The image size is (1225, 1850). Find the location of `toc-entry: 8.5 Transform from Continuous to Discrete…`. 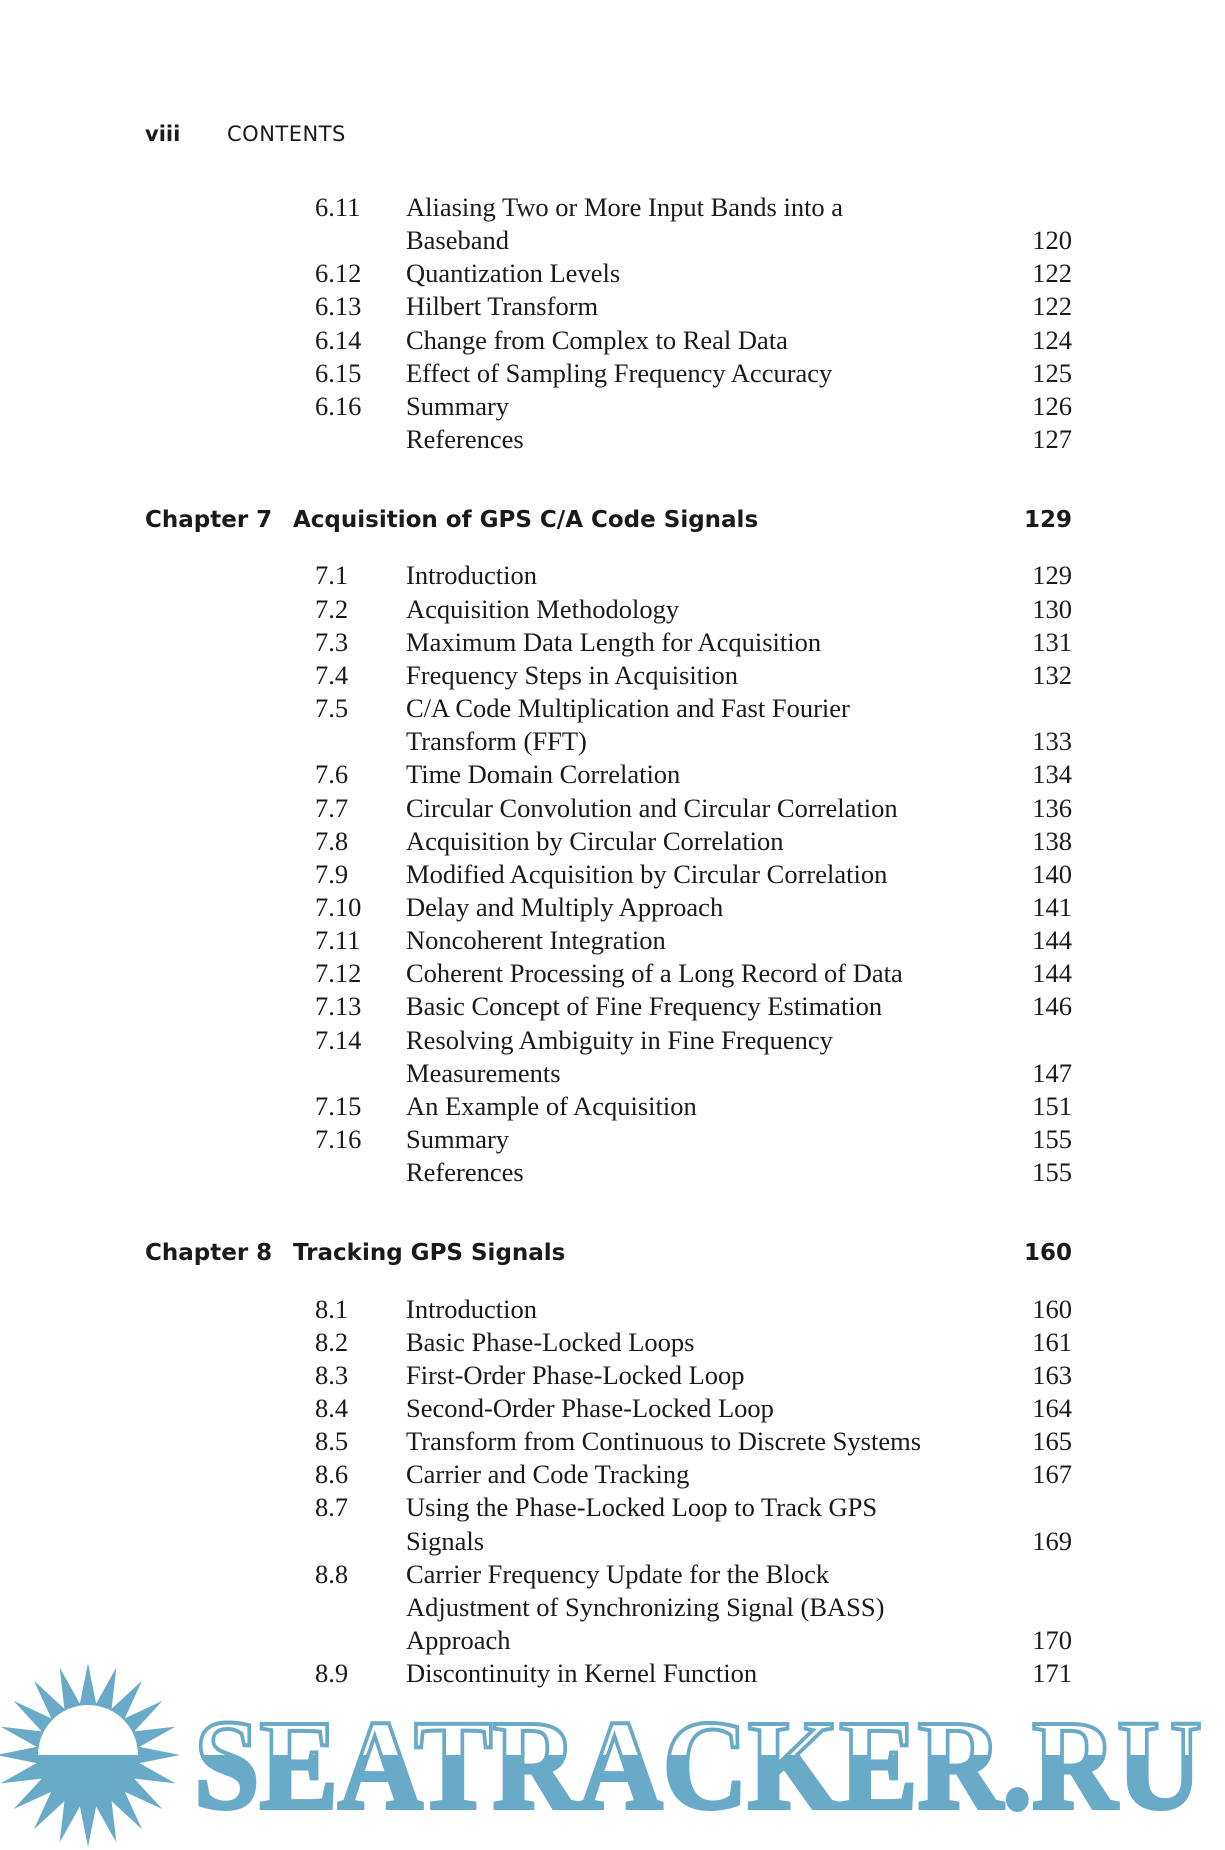

toc-entry: 8.5 Transform from Continuous to Discrete… is located at coordinates (612, 1441).